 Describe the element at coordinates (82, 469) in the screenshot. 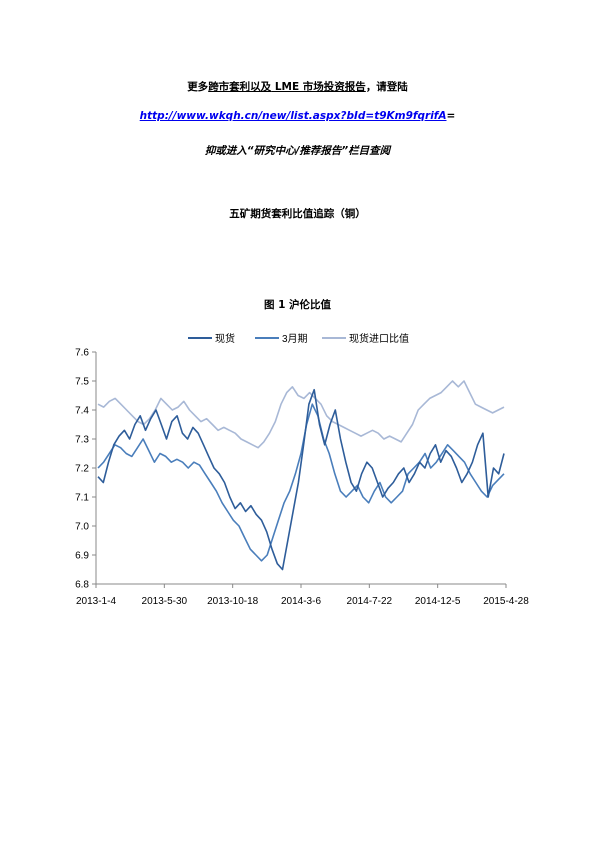

I see `y-tick-label: 7.2` at that location.